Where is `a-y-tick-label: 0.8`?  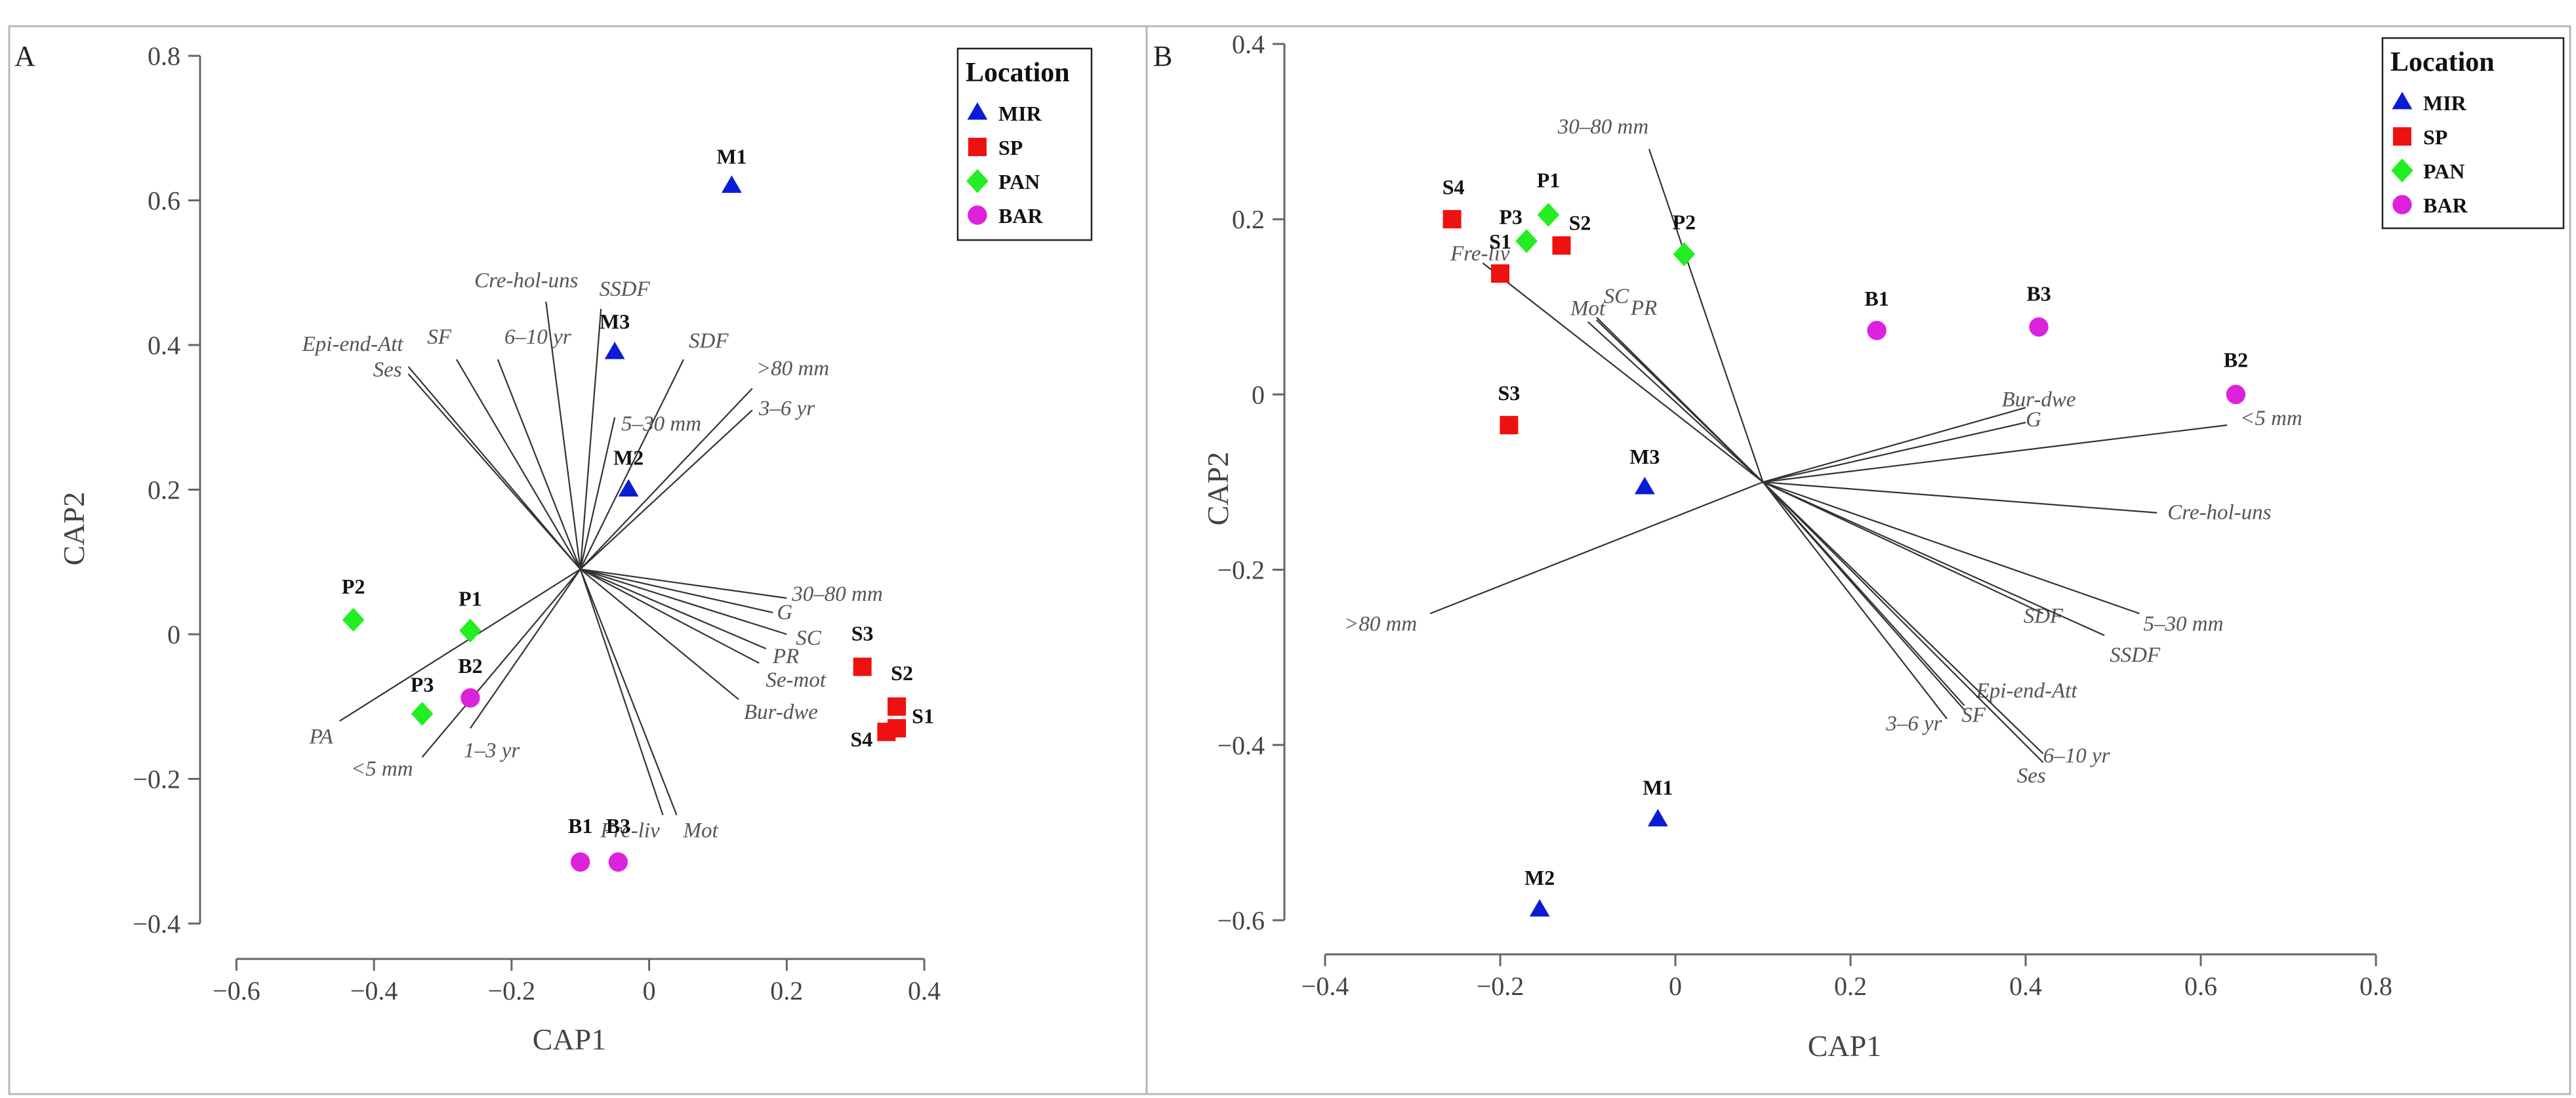 a-y-tick-label: 0.8 is located at coordinates (164, 56).